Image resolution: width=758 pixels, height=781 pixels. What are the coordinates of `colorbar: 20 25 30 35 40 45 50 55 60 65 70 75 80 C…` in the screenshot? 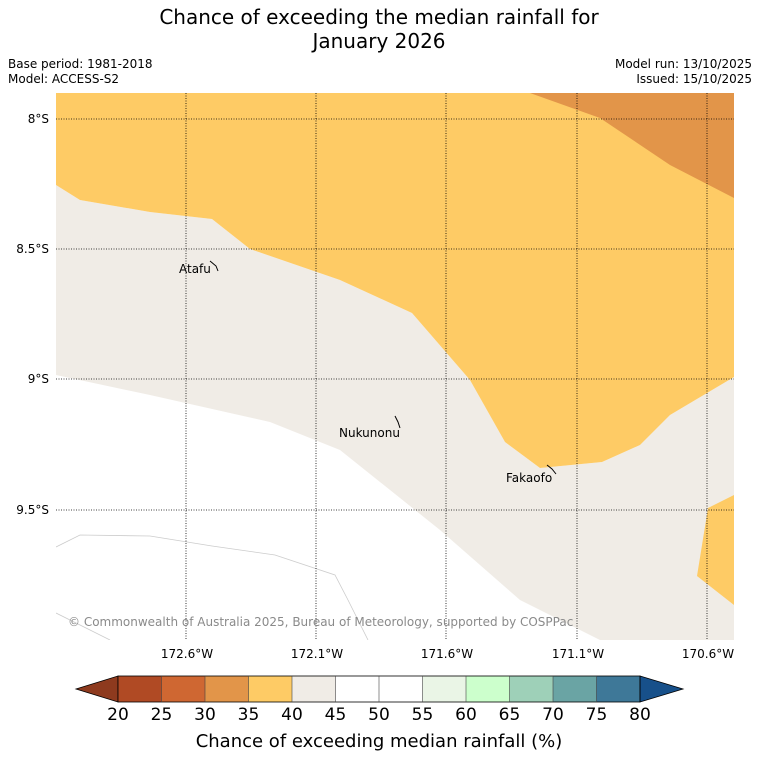 It's located at (379, 713).